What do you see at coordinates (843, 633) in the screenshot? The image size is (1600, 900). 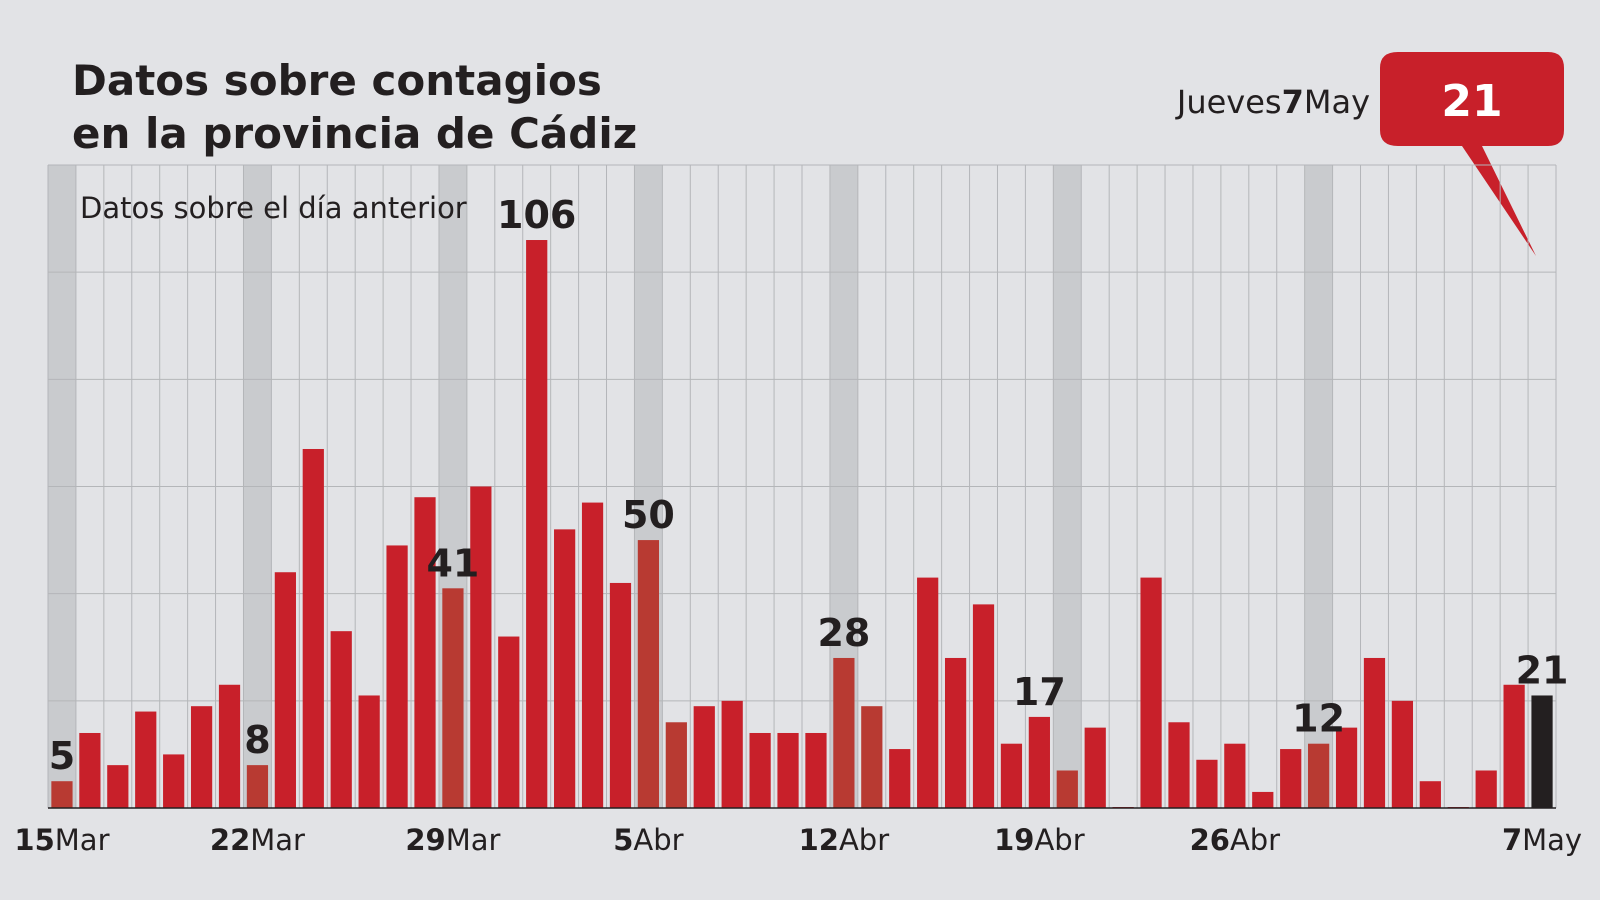 I see `data-label: 28` at bounding box center [843, 633].